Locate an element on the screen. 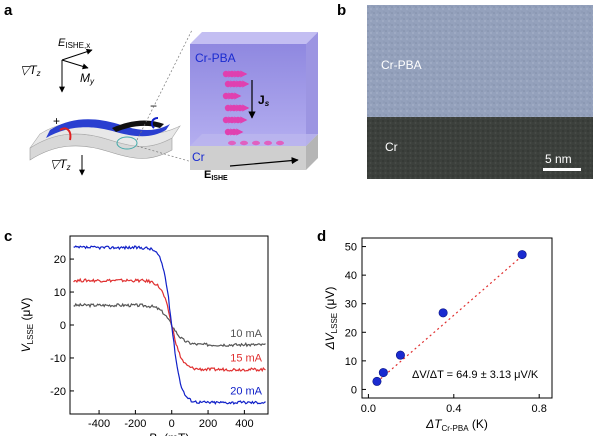  plot-frame is located at coordinates (457, 318).